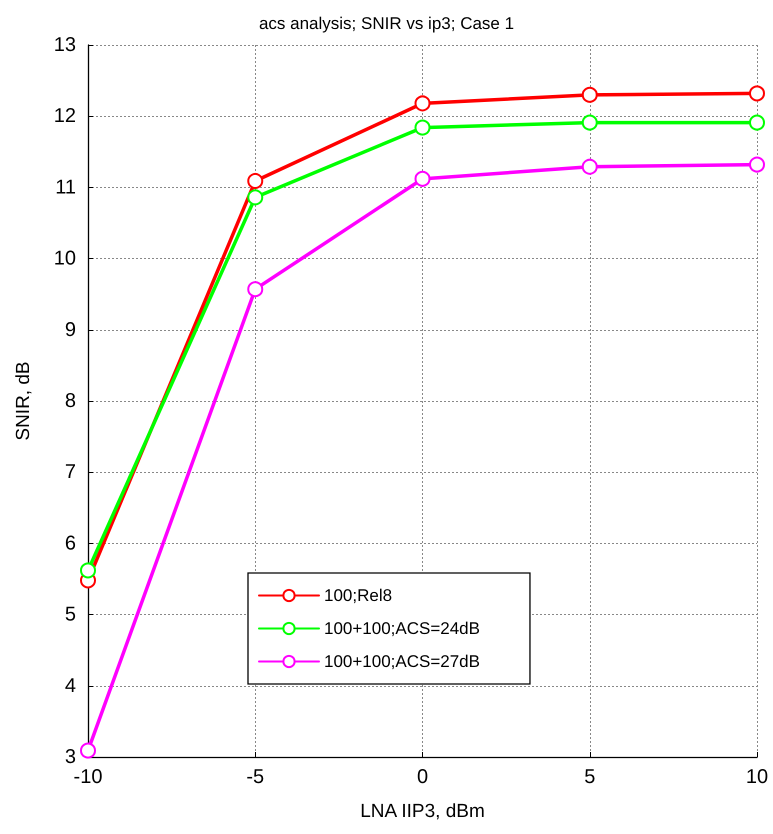  Describe the element at coordinates (70, 329) in the screenshot. I see `y-tick-label: 9` at that location.